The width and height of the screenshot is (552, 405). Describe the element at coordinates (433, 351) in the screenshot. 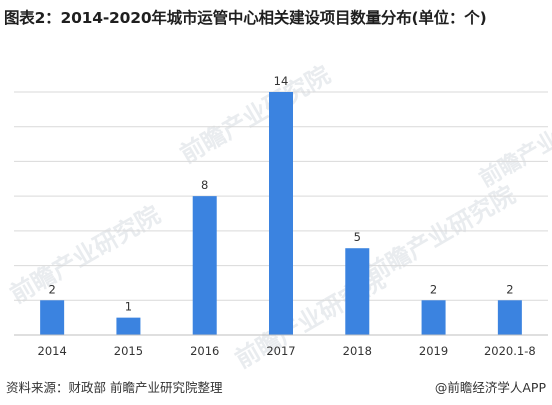

I see `x-tick-label: 2019` at that location.